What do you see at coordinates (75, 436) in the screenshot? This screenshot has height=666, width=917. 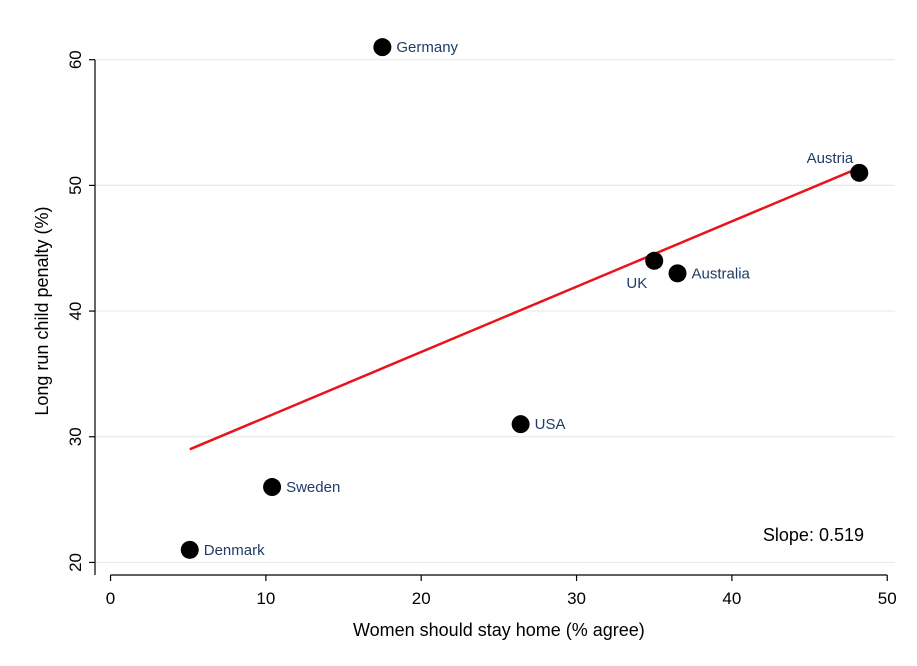 I see `y-tick-label: 30` at bounding box center [75, 436].